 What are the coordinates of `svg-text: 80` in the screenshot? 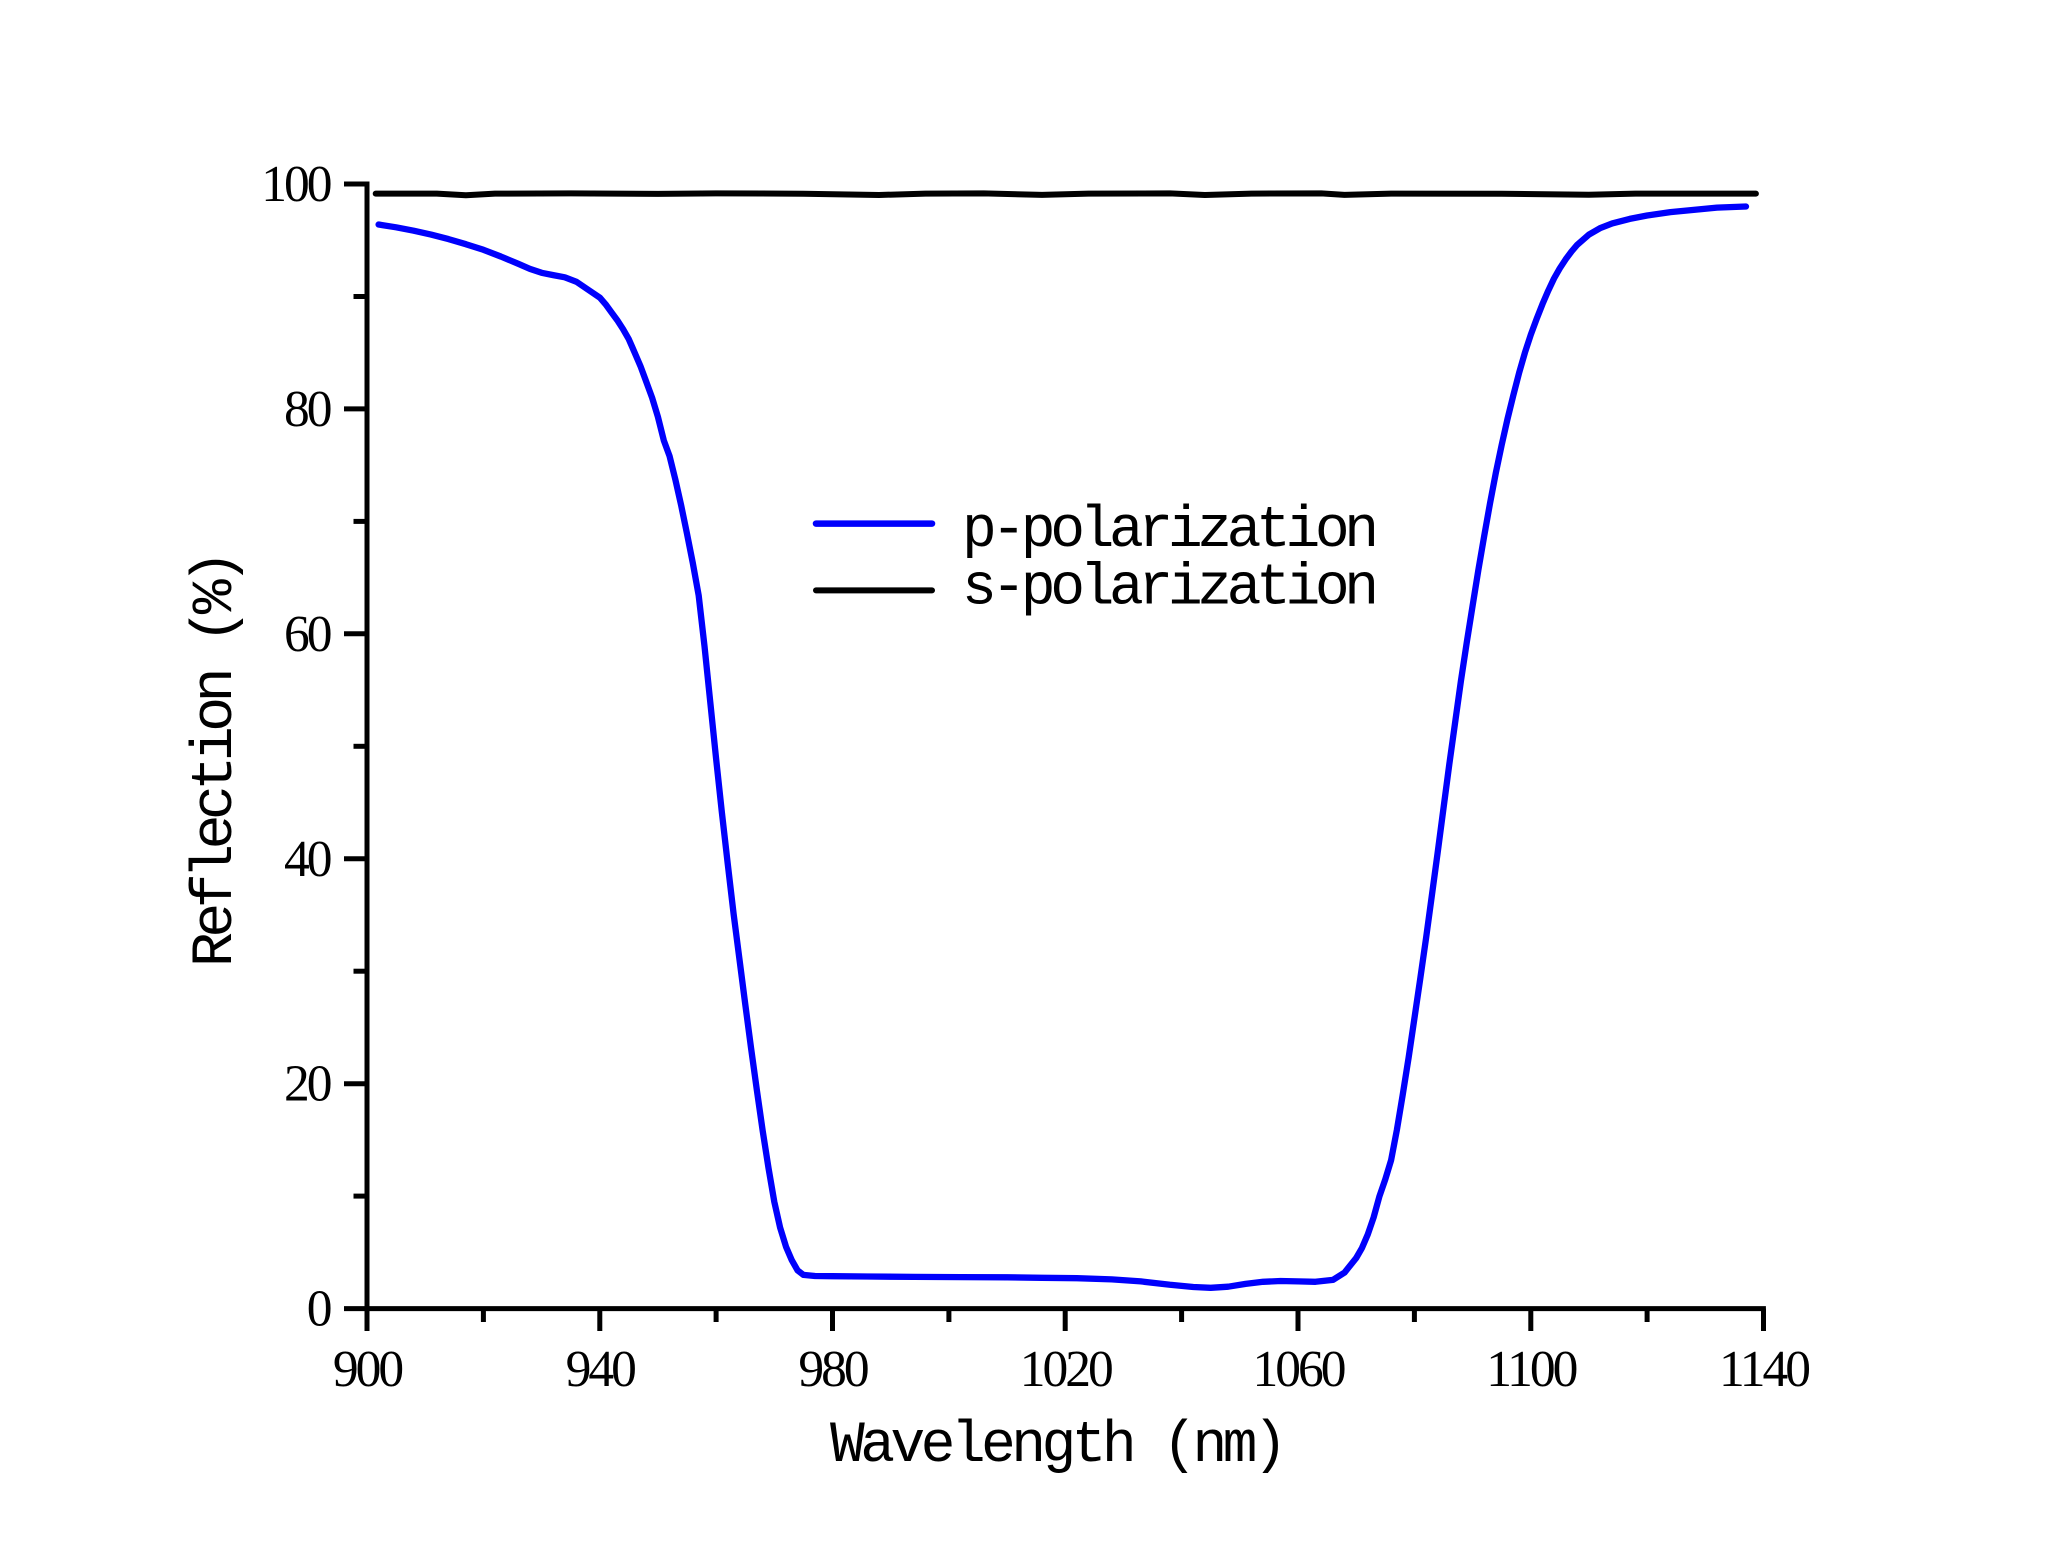 It's located at (307, 409).